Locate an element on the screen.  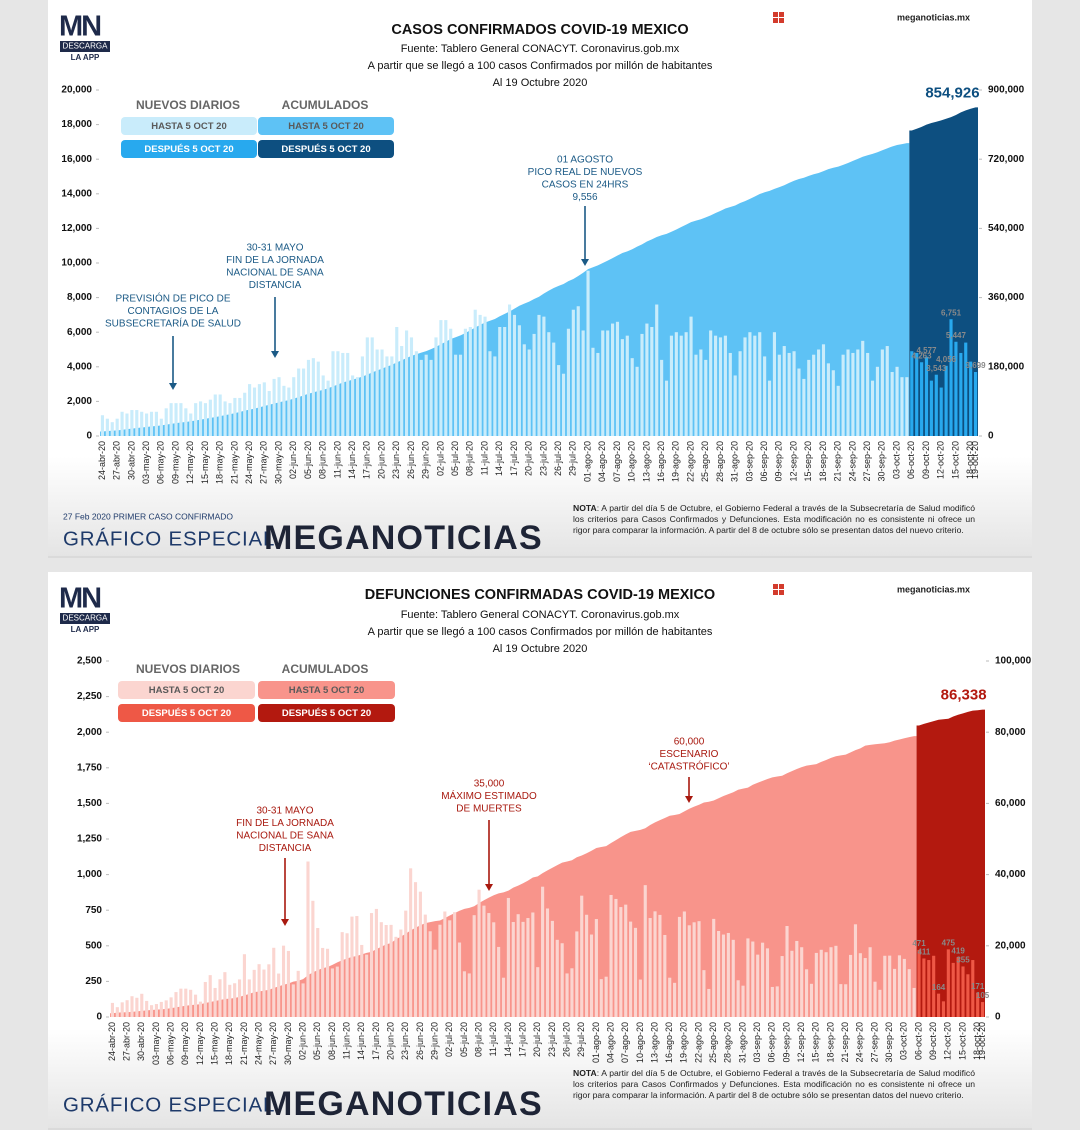
x-tick-label: 03-sep-20 is located at coordinates (749, 461).